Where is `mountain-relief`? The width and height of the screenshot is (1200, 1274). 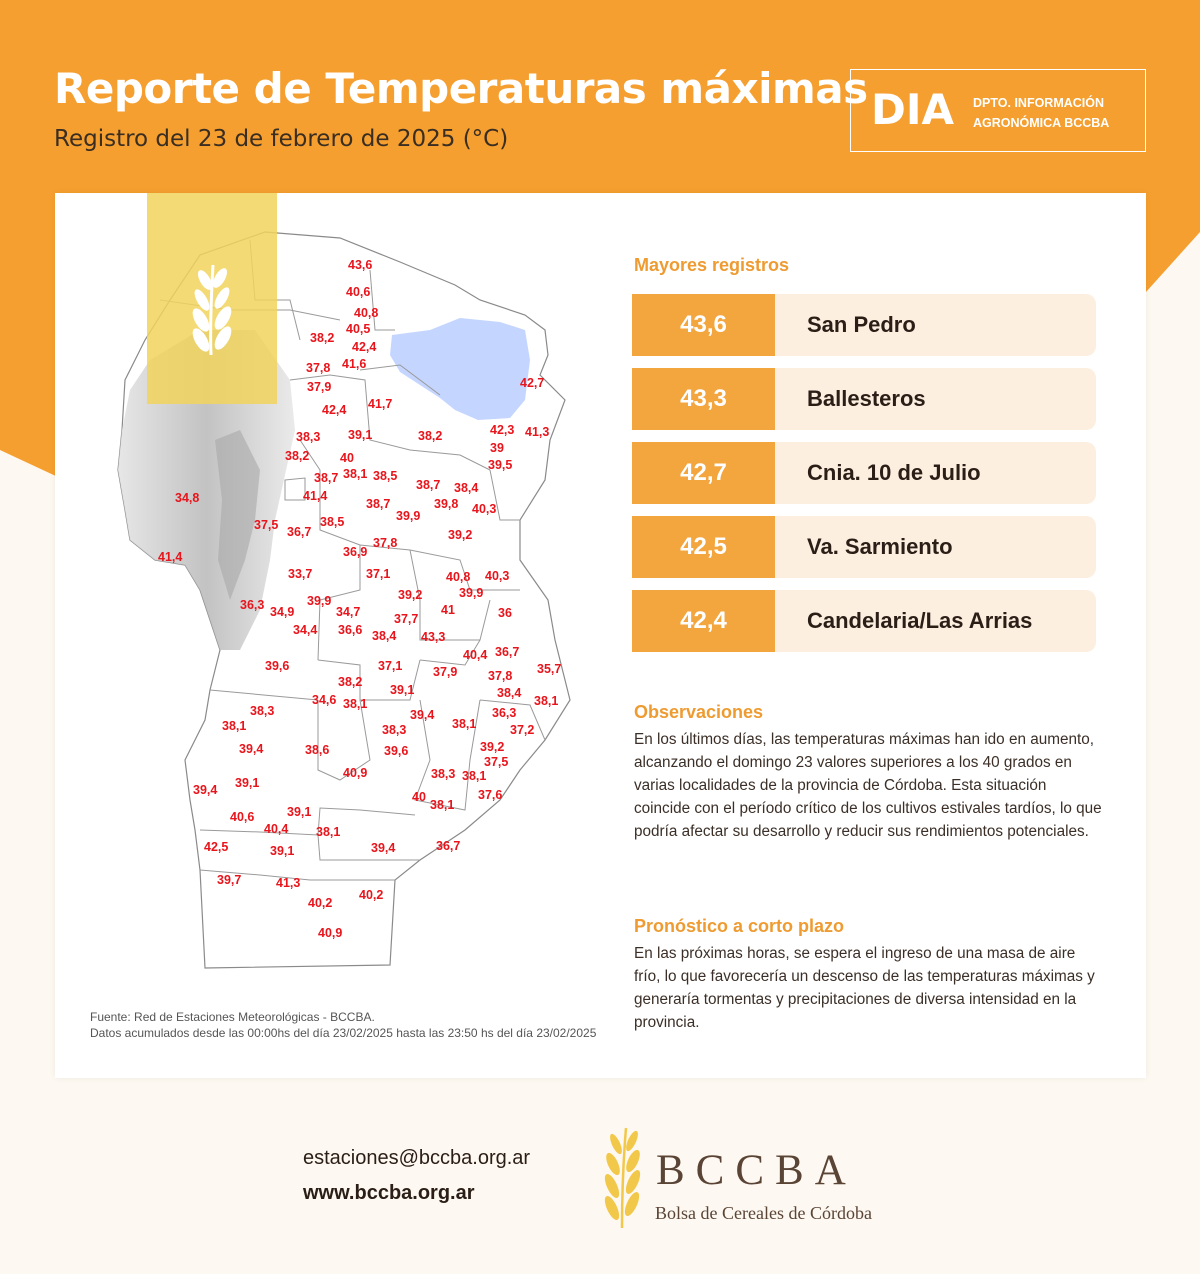
mountain-relief is located at coordinates (206, 490).